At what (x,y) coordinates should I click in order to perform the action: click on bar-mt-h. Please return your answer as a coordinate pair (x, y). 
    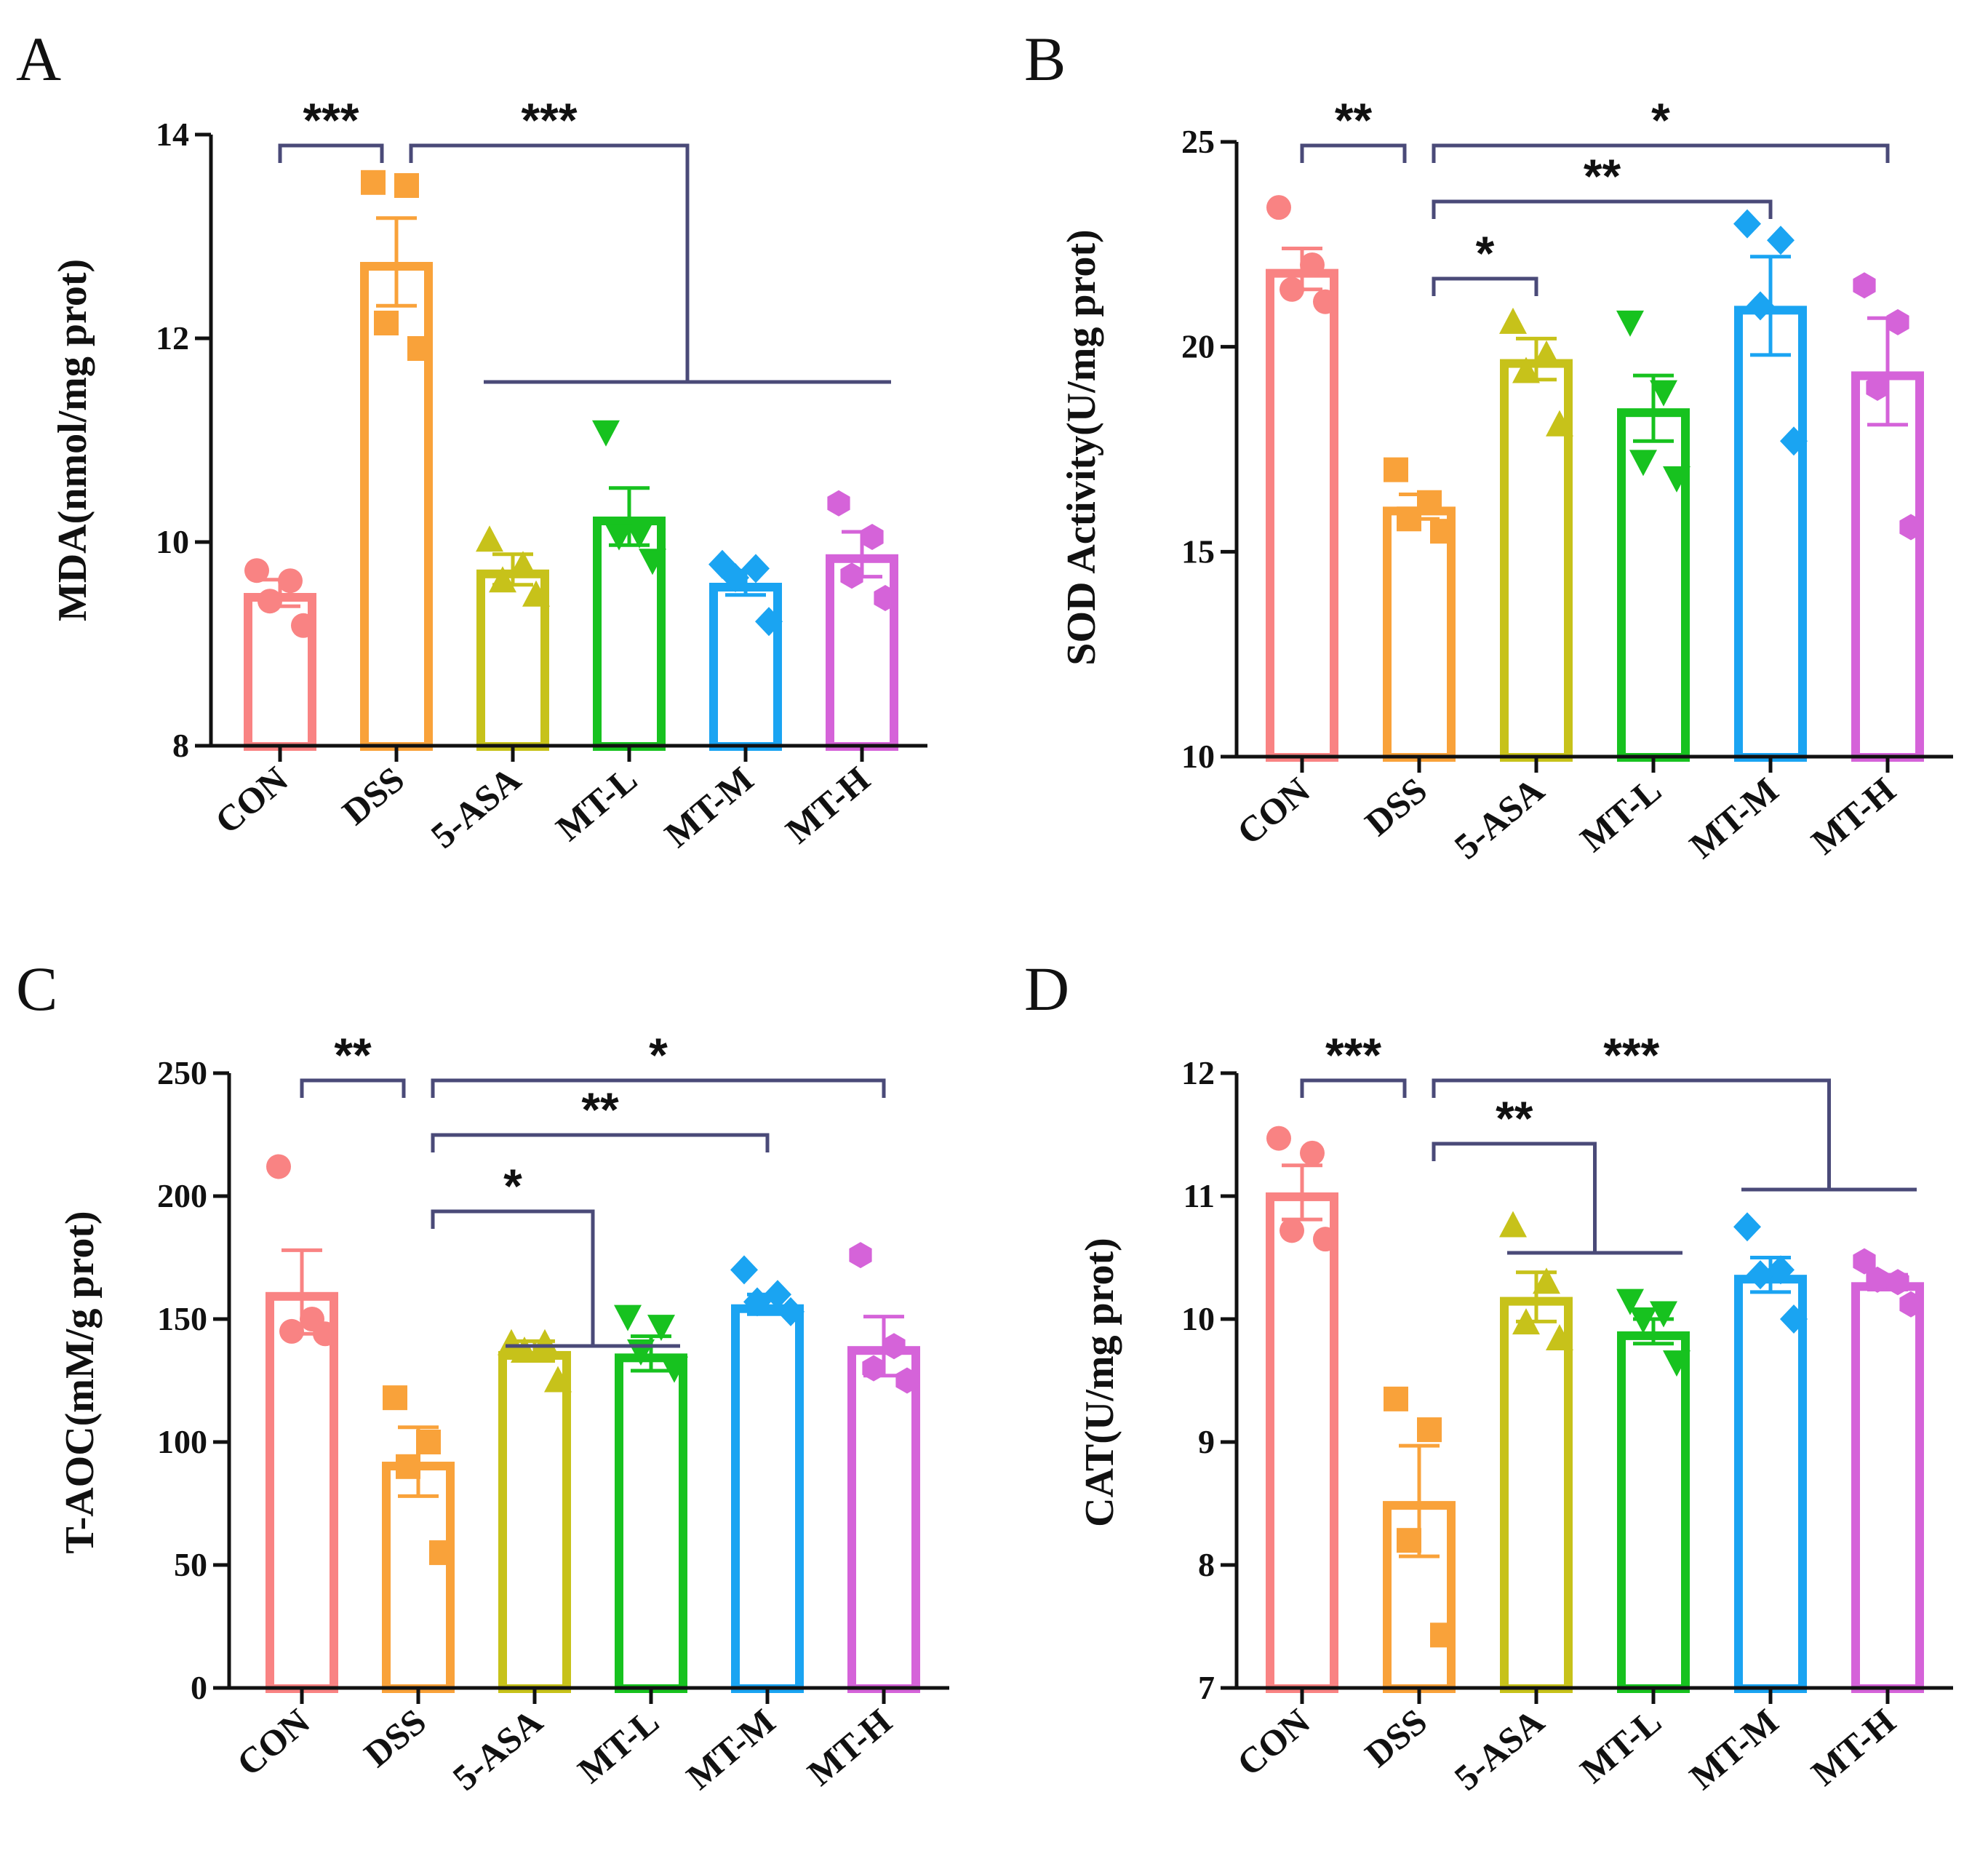
    Looking at the image, I should click on (1887, 566).